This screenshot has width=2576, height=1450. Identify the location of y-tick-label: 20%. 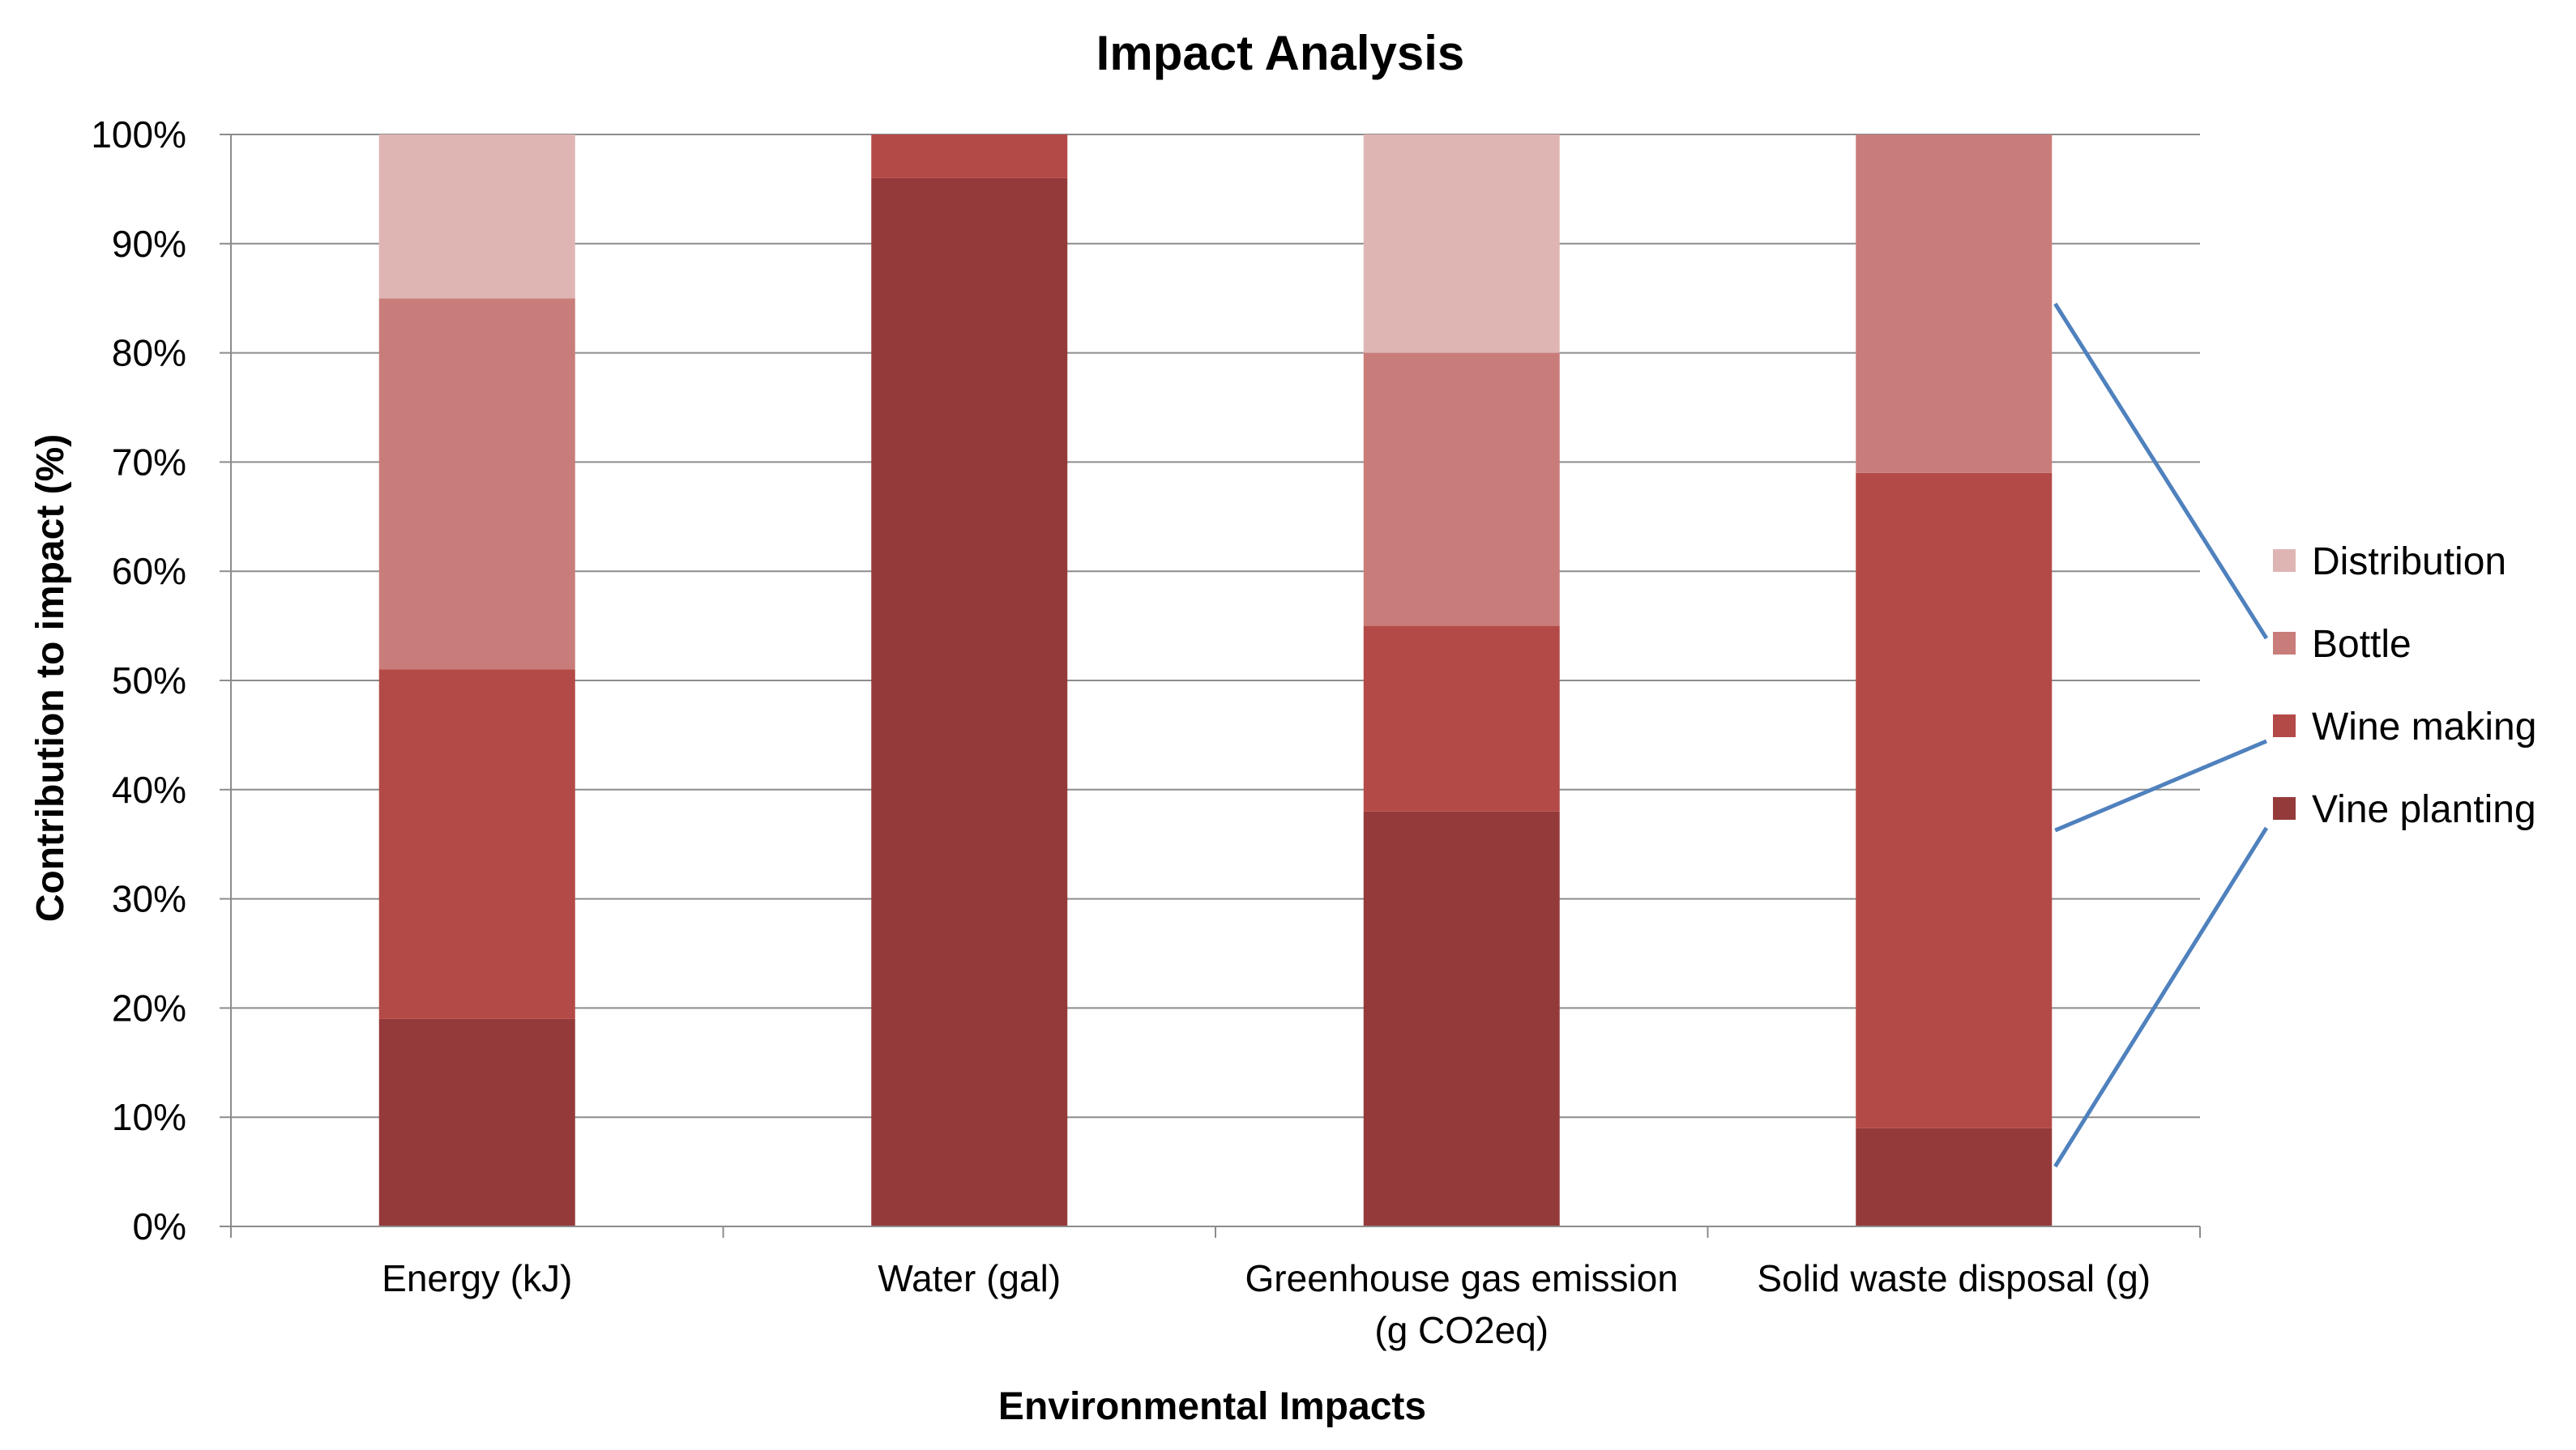
(149, 1008).